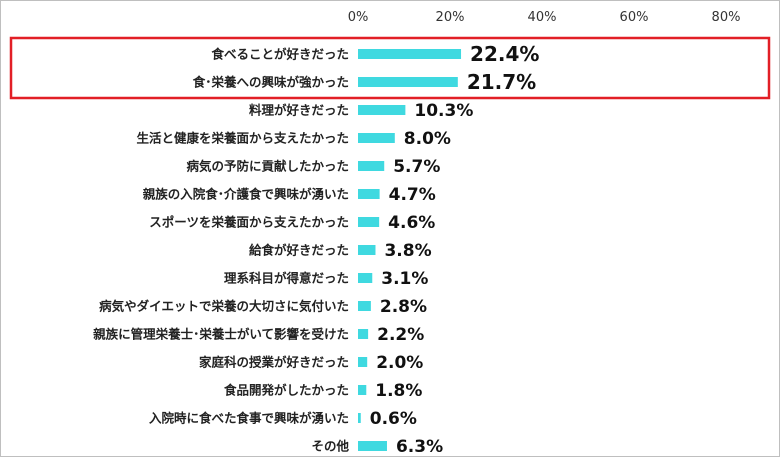  I want to click on x-tick-label: 40%, so click(542, 17).